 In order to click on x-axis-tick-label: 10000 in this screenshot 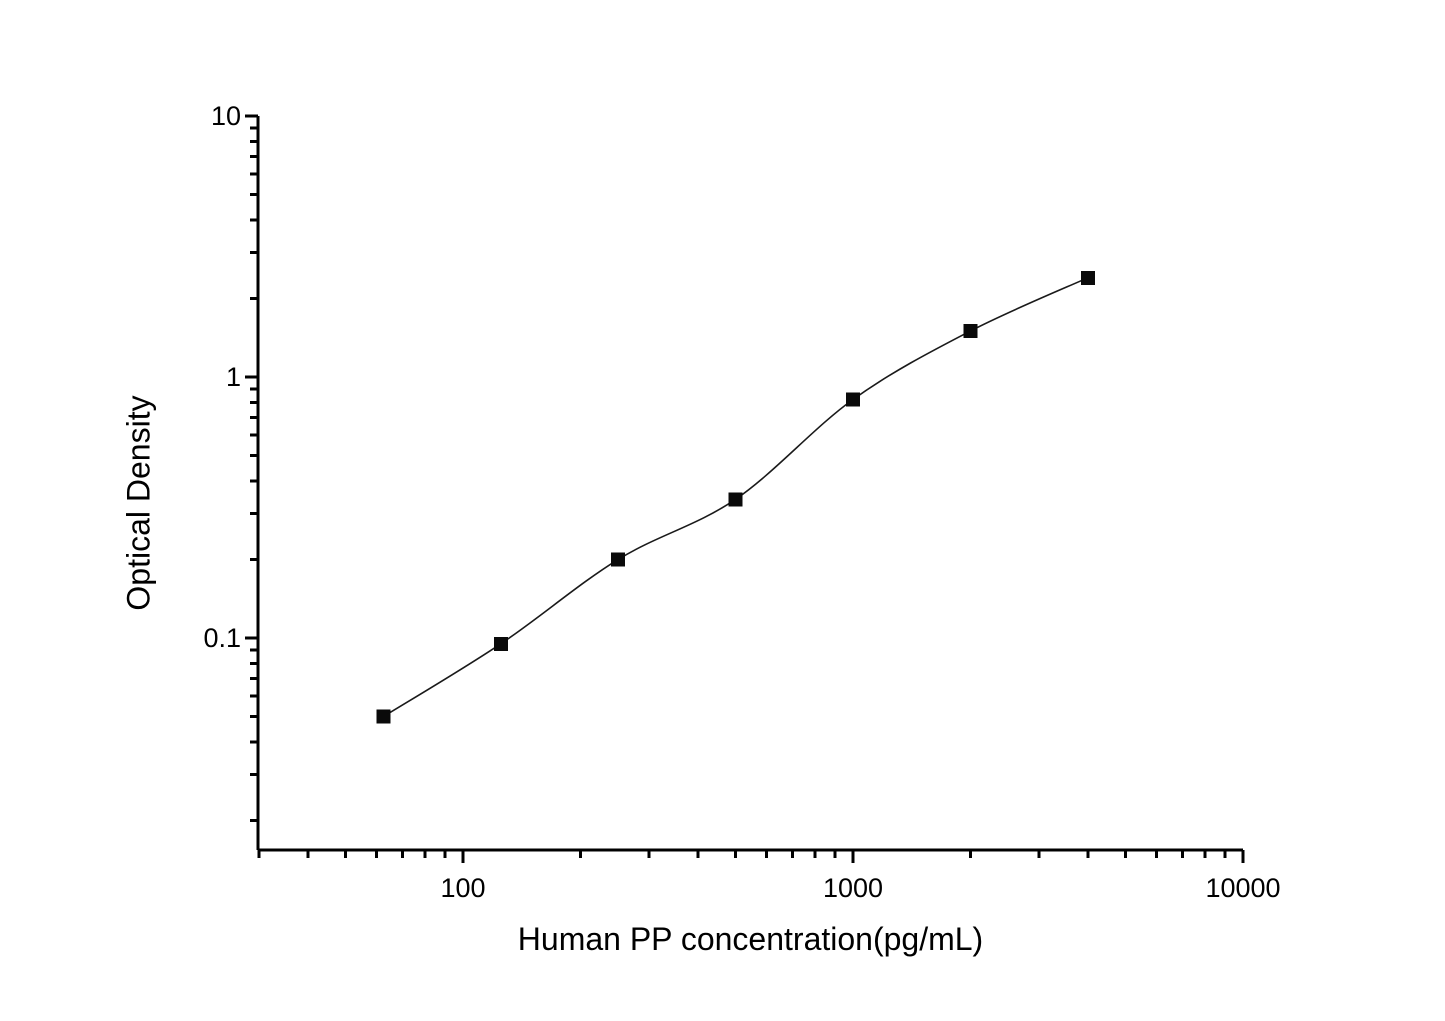, I will do `click(1242, 888)`.